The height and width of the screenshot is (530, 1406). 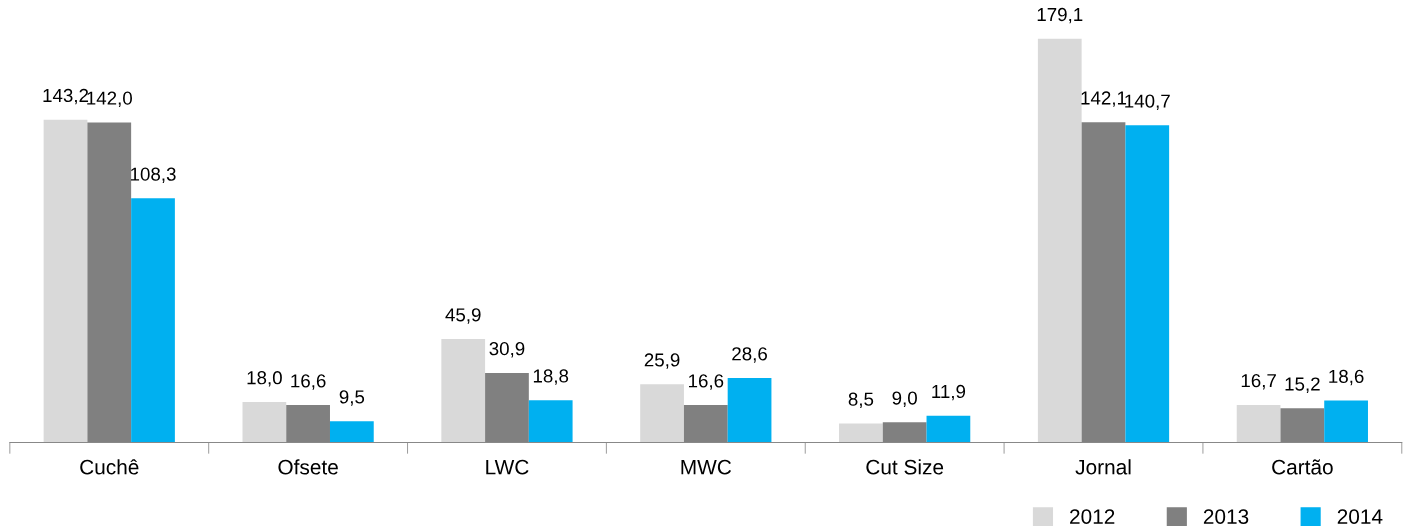 What do you see at coordinates (1092, 516) in the screenshot?
I see `legend-label: 2012` at bounding box center [1092, 516].